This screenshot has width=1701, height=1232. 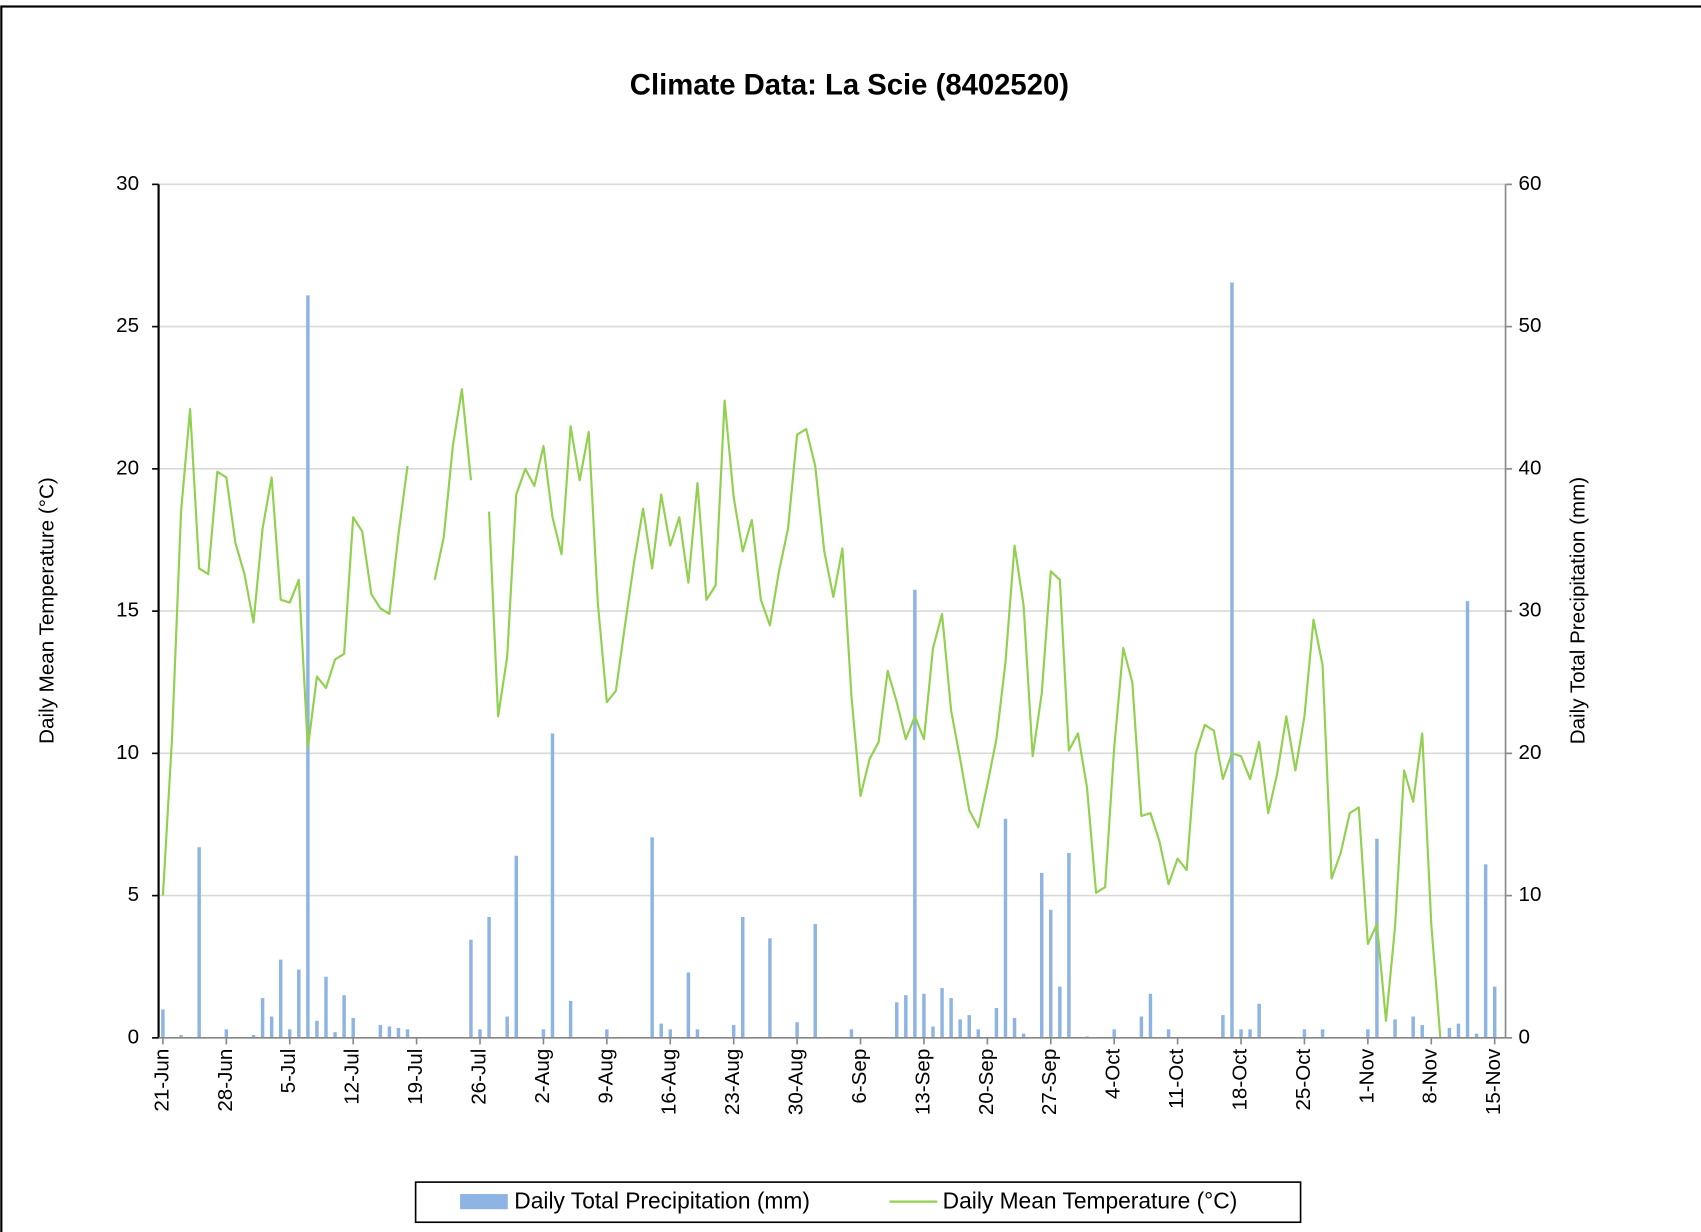 I want to click on chart-title: Climate Data: La Scie (8402520), so click(x=849, y=84).